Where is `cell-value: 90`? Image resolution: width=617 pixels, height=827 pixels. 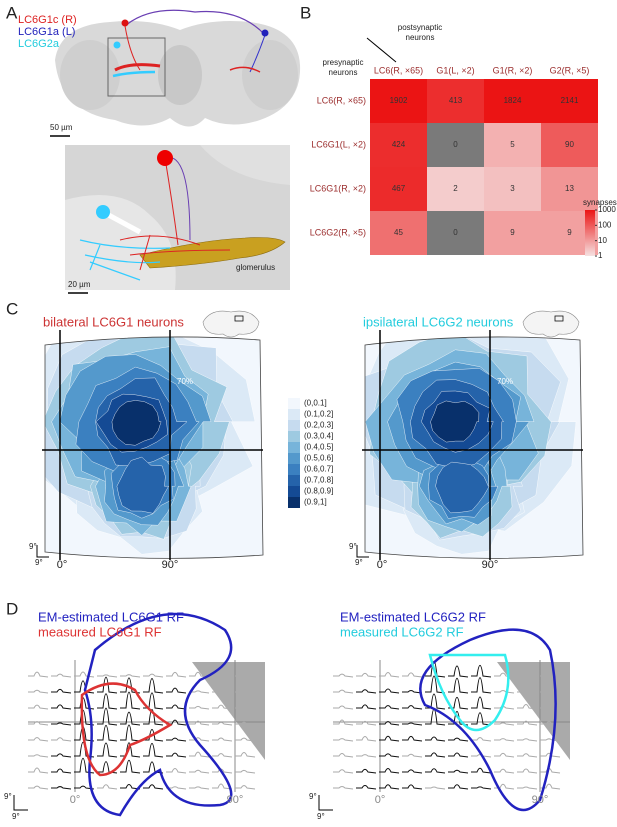
cell-value: 90 is located at coordinates (569, 144).